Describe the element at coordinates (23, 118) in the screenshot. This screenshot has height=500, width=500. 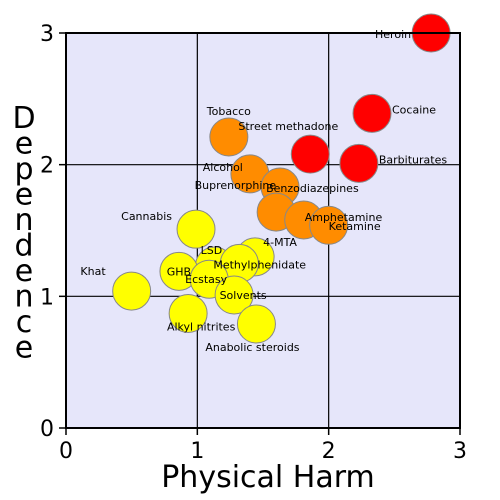
I see `y-axis-title-letter: D` at that location.